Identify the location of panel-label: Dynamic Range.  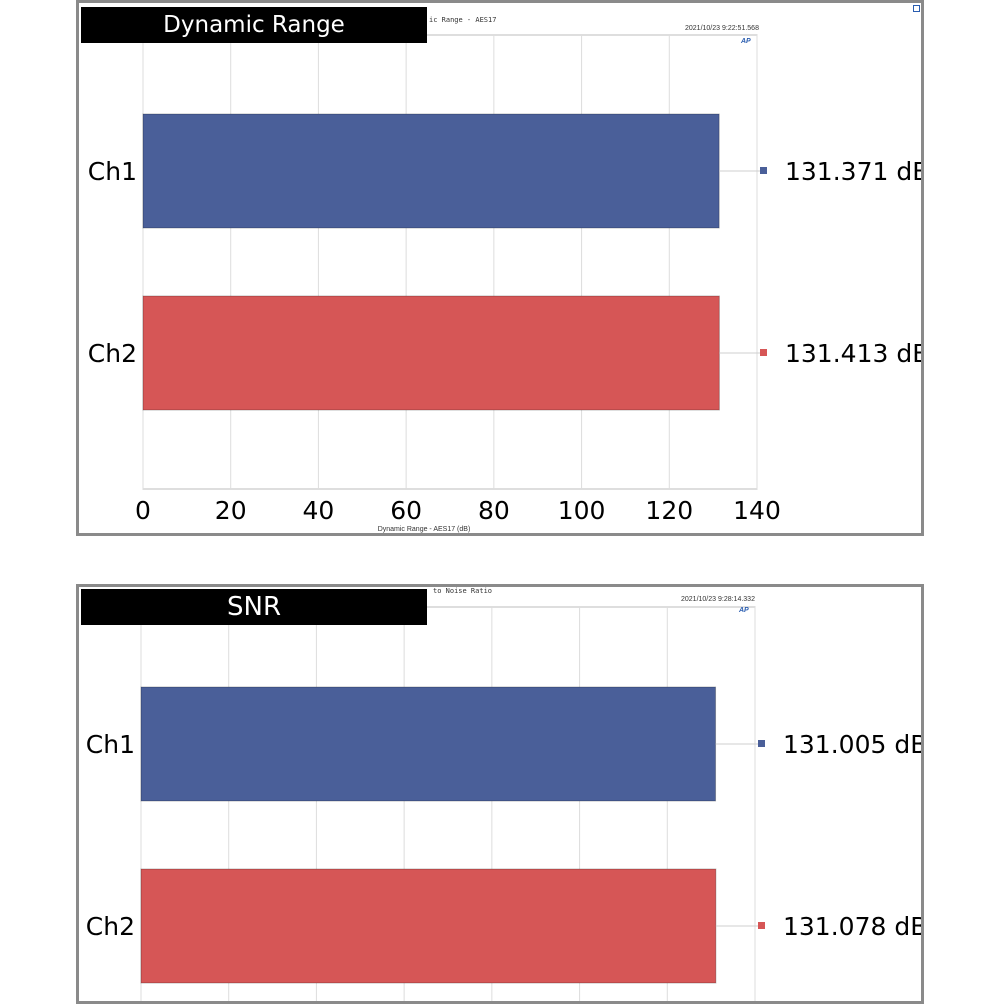
(254, 25).